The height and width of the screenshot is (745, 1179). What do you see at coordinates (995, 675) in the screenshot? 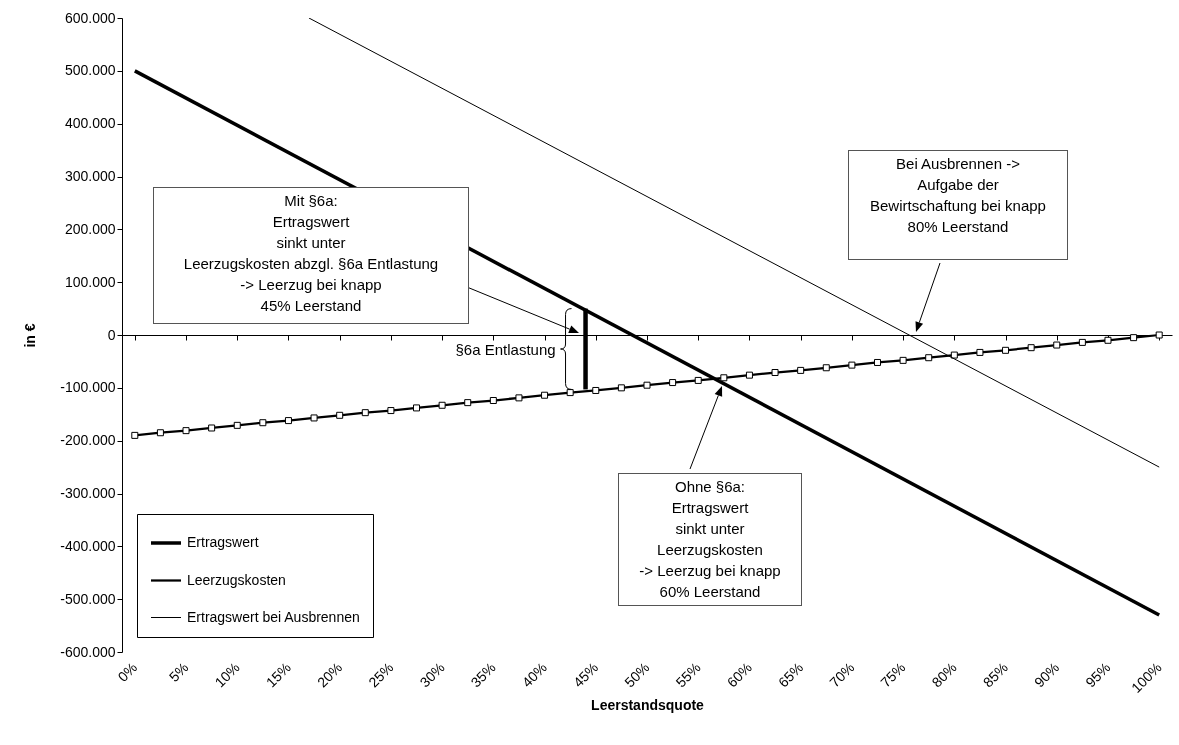
I see `x-tick-label: 85%` at bounding box center [995, 675].